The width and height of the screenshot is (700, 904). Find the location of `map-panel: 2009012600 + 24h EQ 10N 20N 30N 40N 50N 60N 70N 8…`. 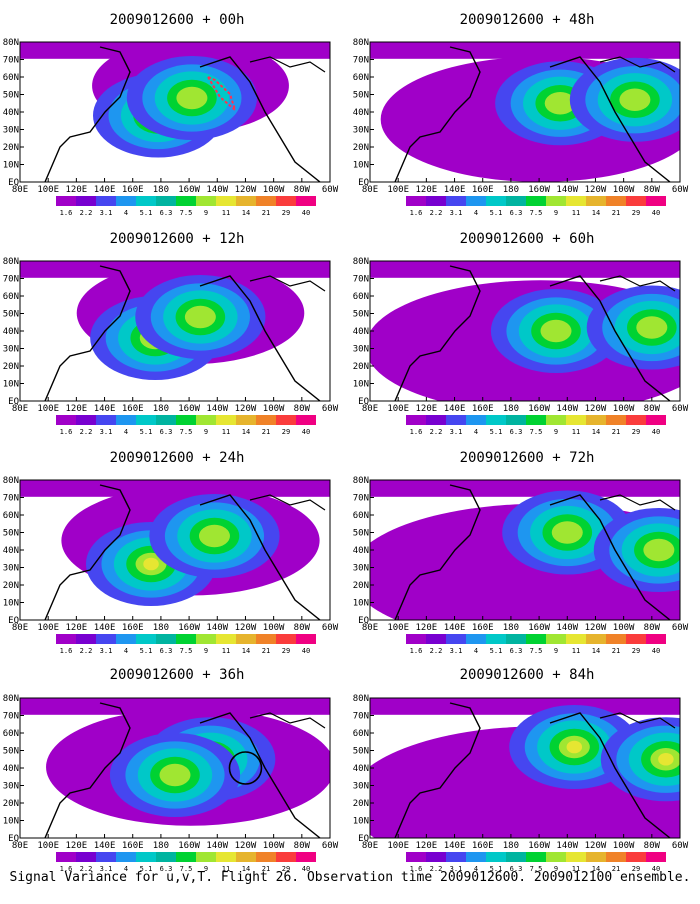

map-panel: 2009012600 + 24h EQ 10N 20N 30N 40N 50N 60N 70N 8… is located at coordinates (171, 552).